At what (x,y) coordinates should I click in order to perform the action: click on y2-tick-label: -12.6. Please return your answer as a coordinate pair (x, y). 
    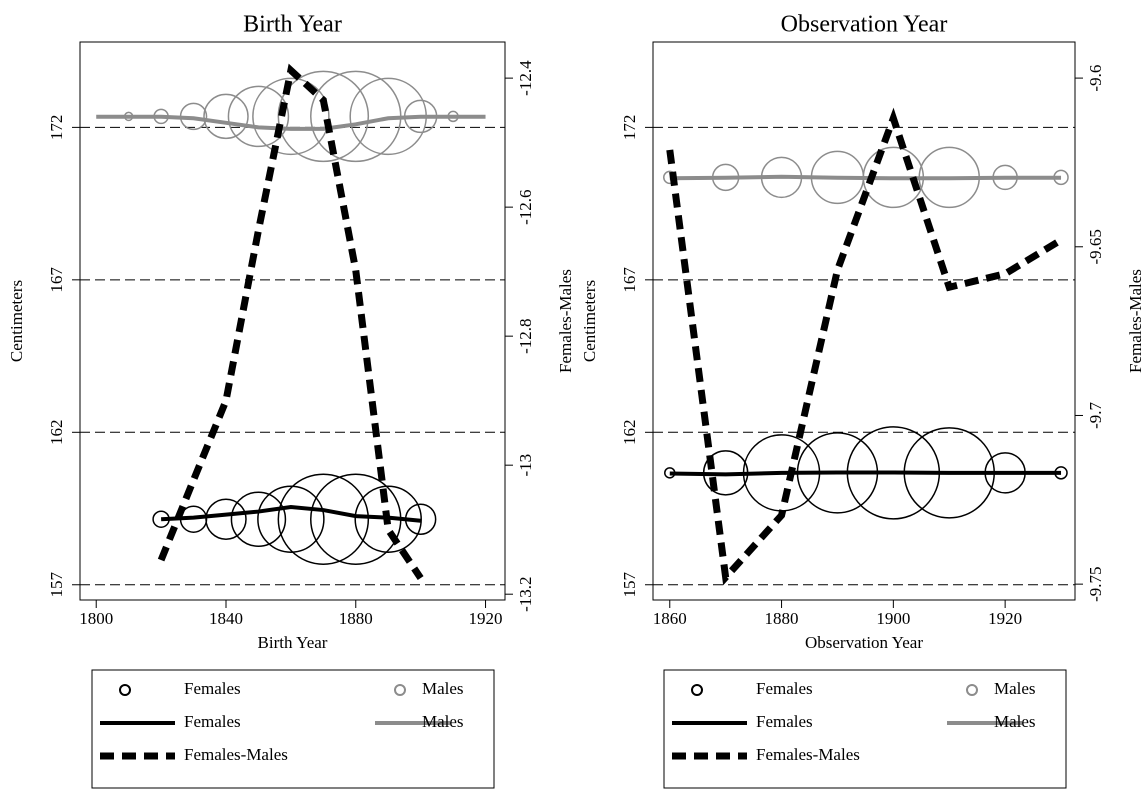
    Looking at the image, I should click on (525, 206).